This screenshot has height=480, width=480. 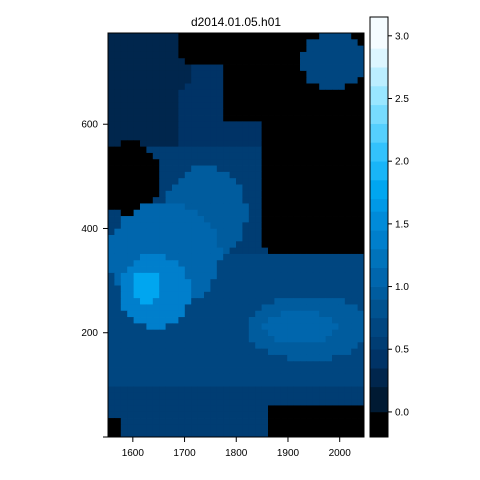 What do you see at coordinates (402, 412) in the screenshot?
I see `colorbar-tick-label: 0.0` at bounding box center [402, 412].